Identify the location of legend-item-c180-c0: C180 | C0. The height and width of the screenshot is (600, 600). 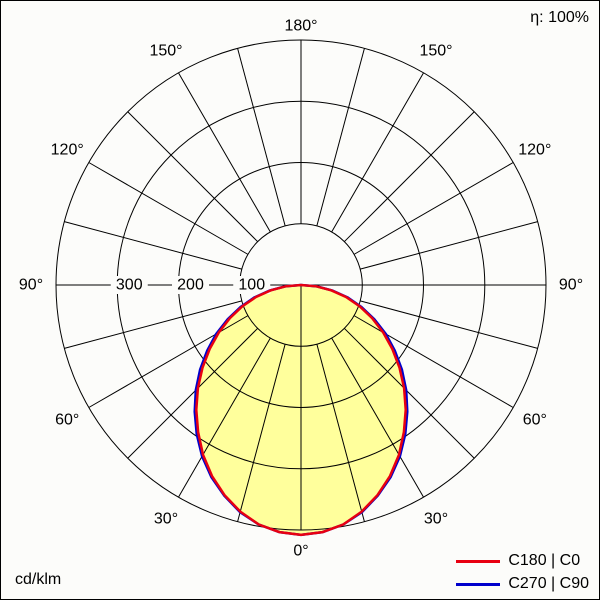
(522, 561).